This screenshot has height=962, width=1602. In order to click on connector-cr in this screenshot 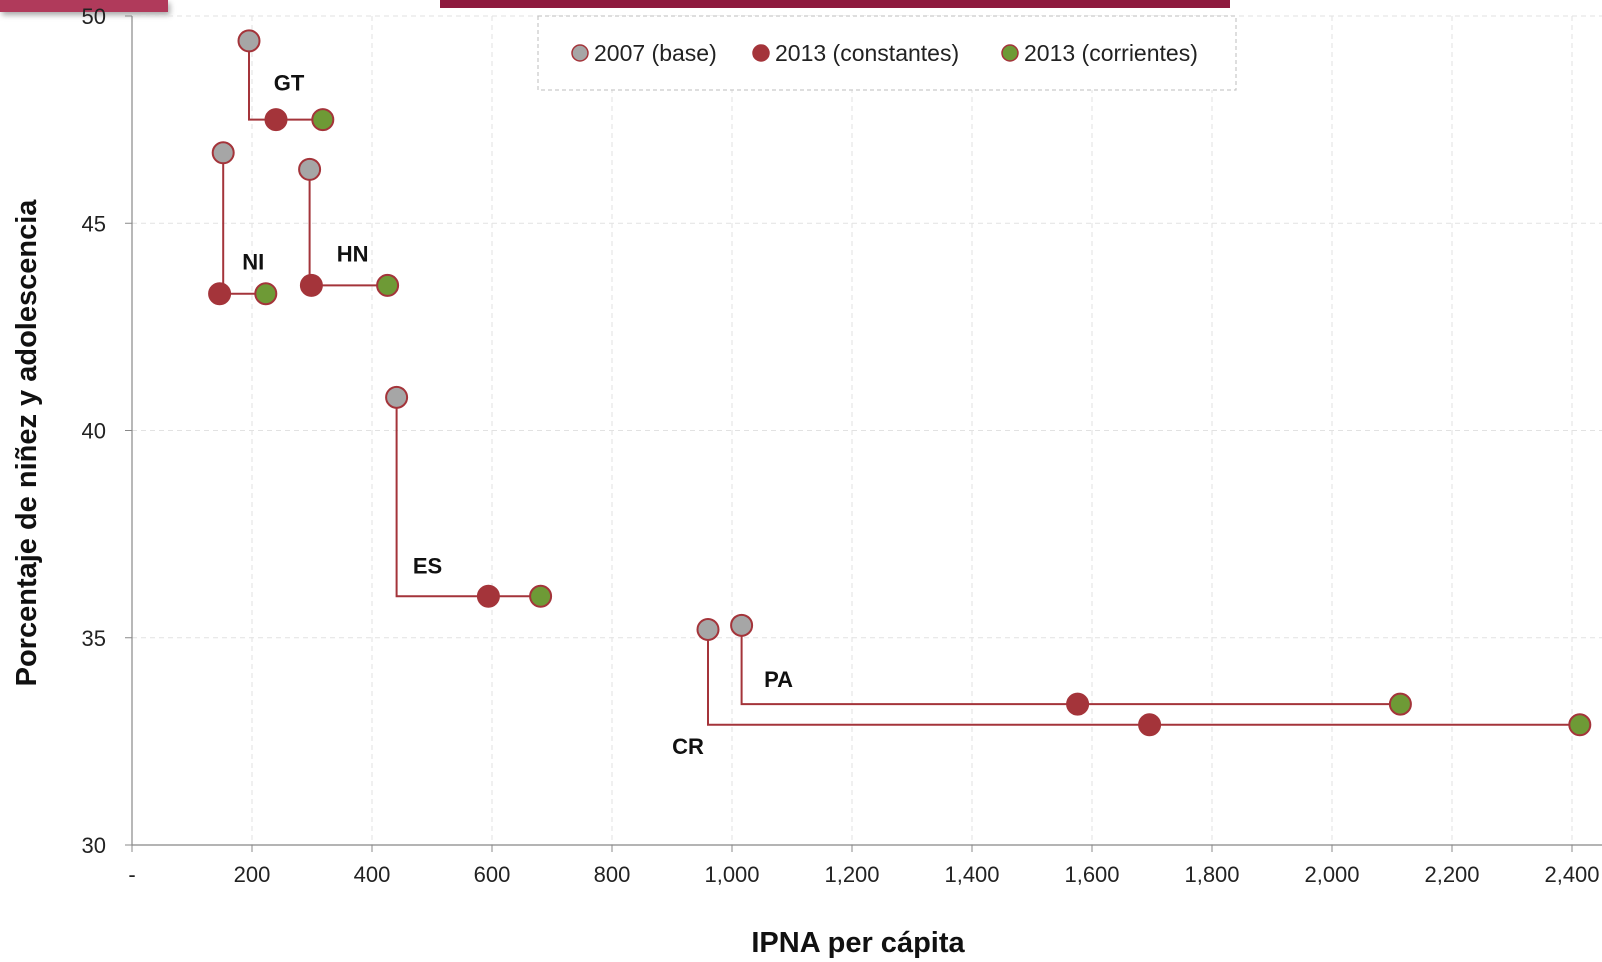, I will do `click(1143, 677)`.